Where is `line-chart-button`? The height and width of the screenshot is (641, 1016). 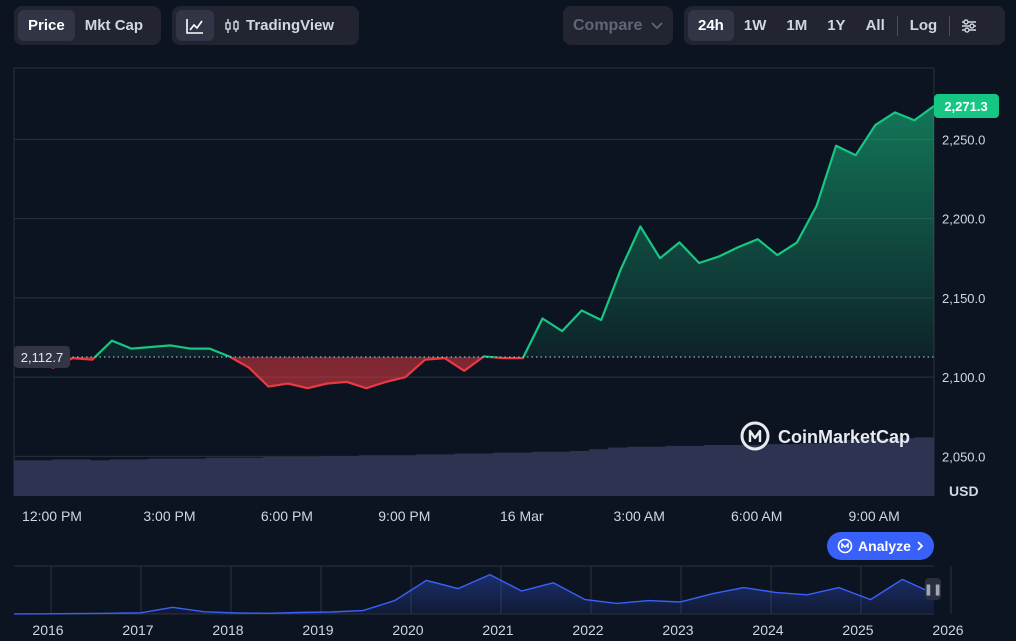
line-chart-button is located at coordinates (195, 25).